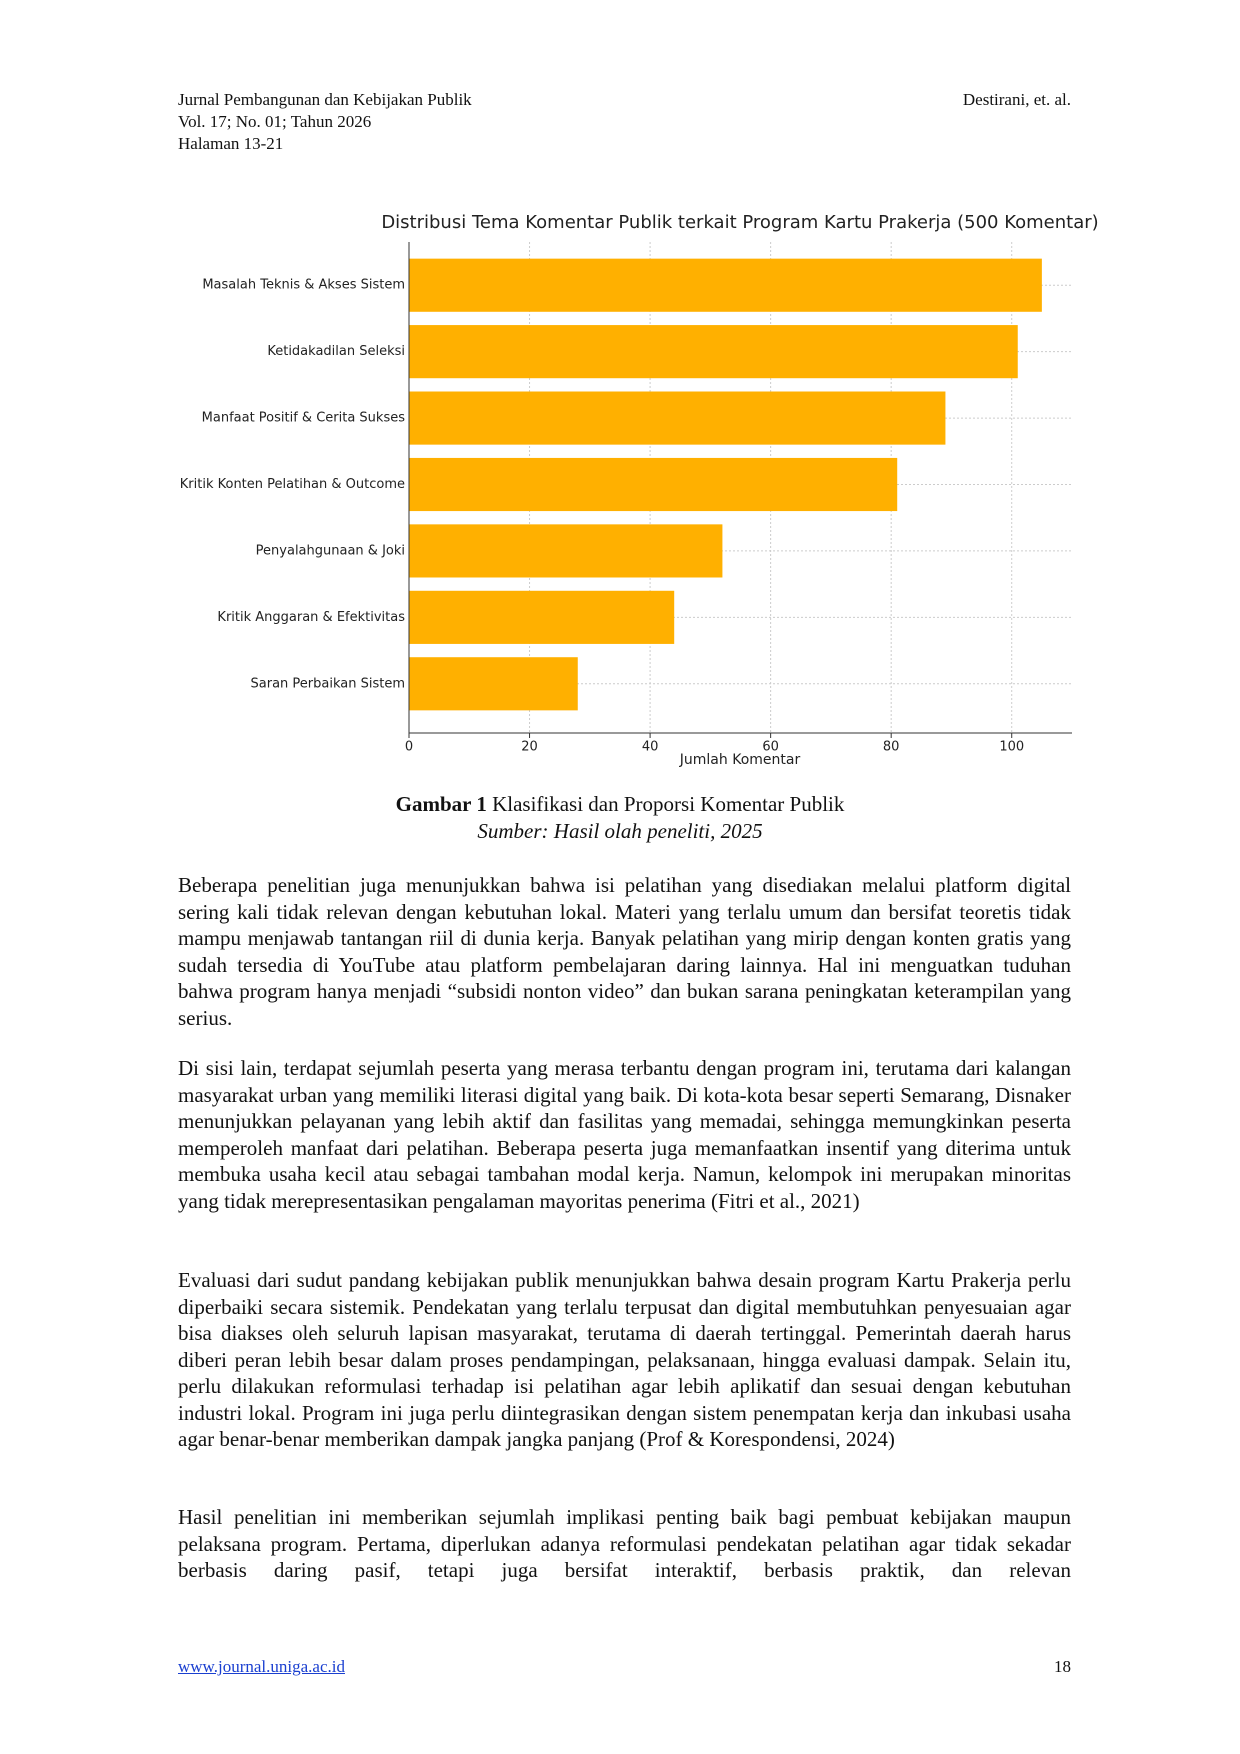 Image resolution: width=1240 pixels, height=1754 pixels. What do you see at coordinates (328, 683) in the screenshot?
I see `y-tick-label: Saran Perbaikan Sistem` at bounding box center [328, 683].